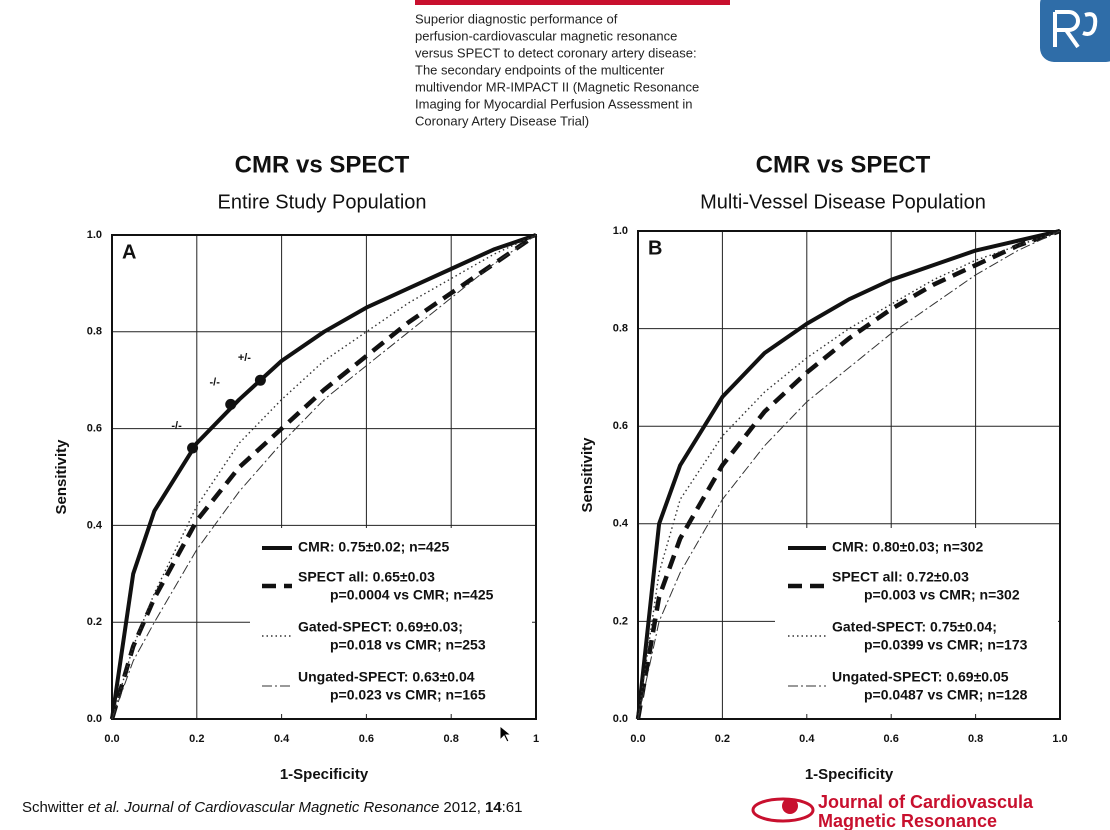  Describe the element at coordinates (942, 595) in the screenshot. I see `legend-detail: p=0.003 vs CMR; n=302` at that location.